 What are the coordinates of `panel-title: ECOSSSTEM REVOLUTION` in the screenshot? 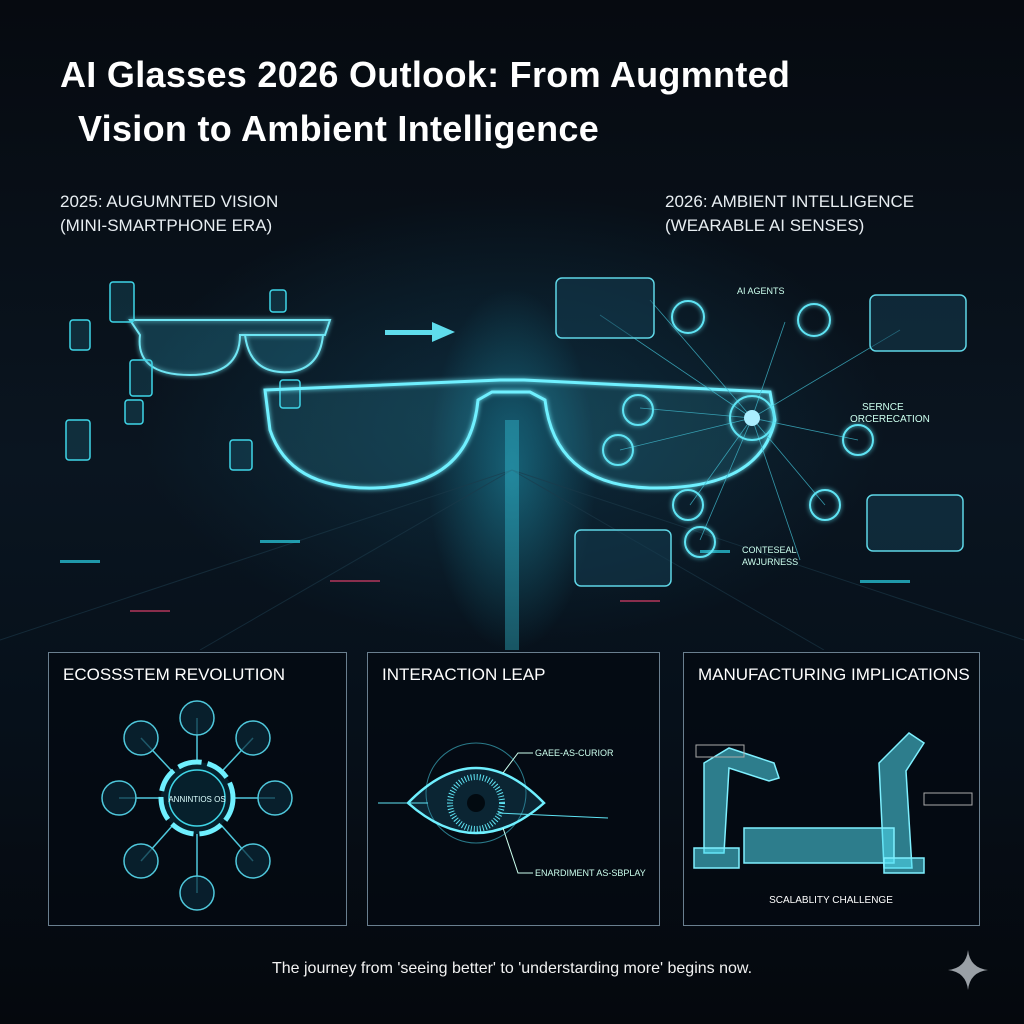 It's located at (174, 674).